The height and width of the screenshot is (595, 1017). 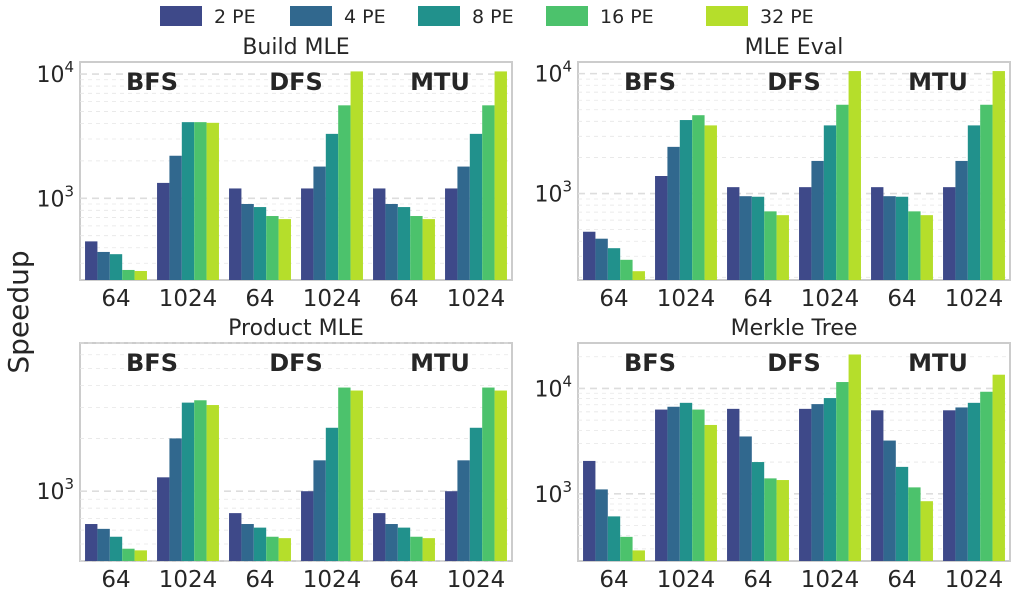 What do you see at coordinates (794, 47) in the screenshot?
I see `panel-title: MLE Eval` at bounding box center [794, 47].